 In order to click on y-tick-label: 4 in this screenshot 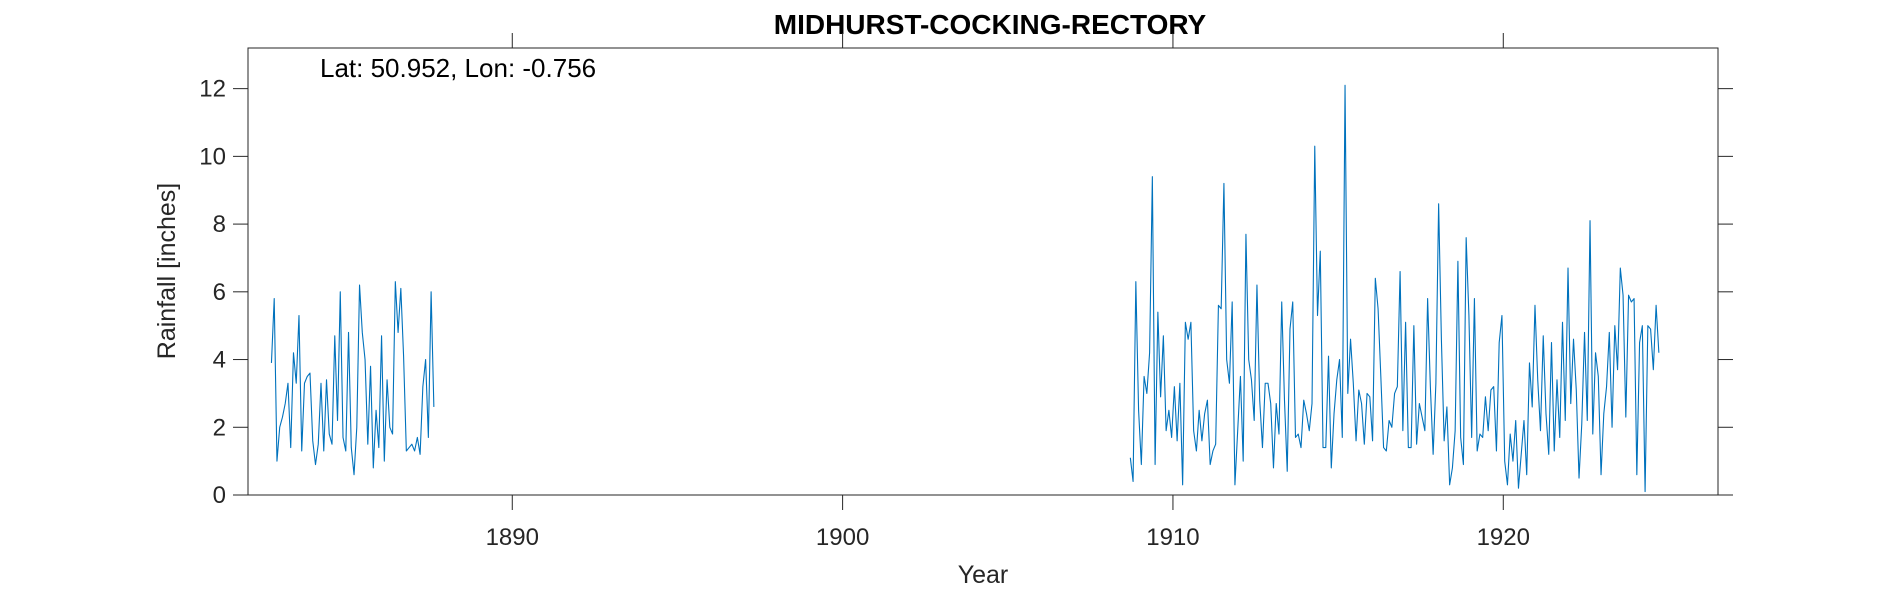, I will do `click(219, 360)`.